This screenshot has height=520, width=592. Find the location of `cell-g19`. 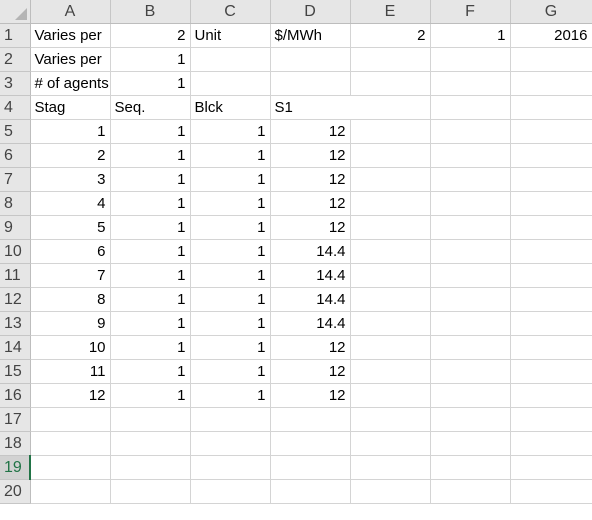

cell-g19 is located at coordinates (551, 467).